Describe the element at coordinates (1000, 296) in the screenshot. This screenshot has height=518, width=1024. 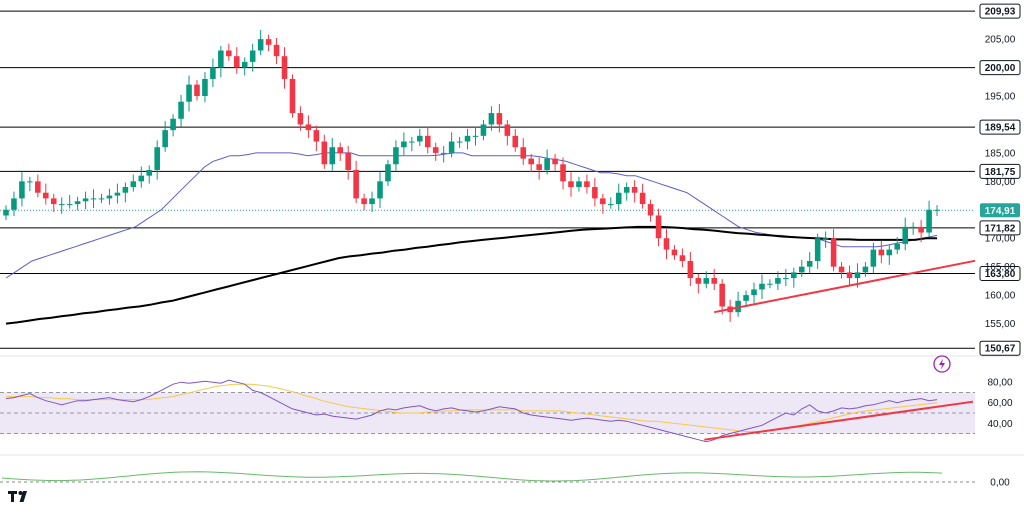
I see `y-tick-label: 160,00` at that location.